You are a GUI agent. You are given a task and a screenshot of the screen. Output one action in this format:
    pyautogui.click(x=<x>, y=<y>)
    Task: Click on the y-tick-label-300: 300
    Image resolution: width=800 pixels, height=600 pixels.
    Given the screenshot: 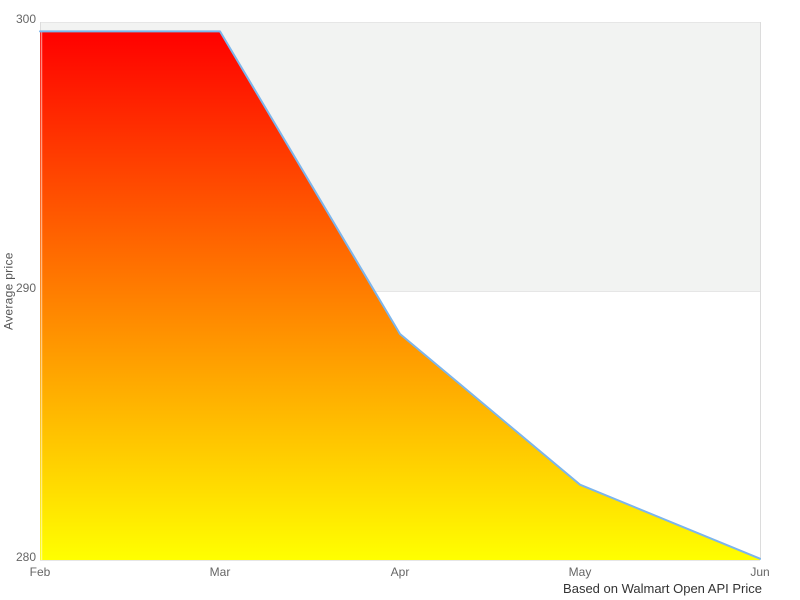 What is the action you would take?
    pyautogui.click(x=25, y=19)
    